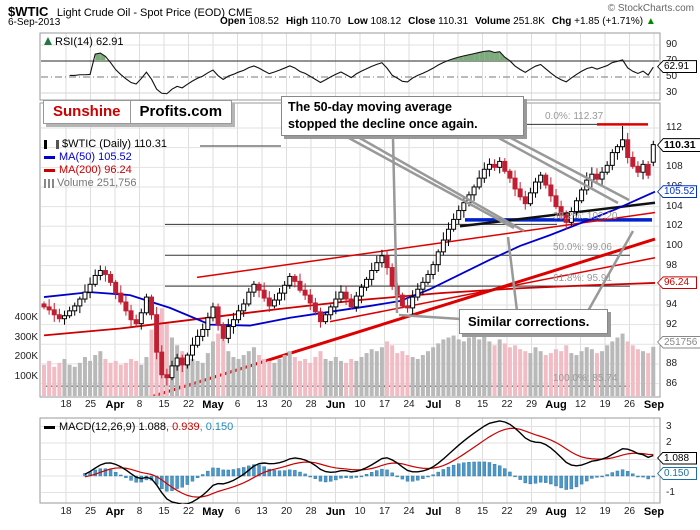 Image resolution: width=700 pixels, height=530 pixels. What do you see at coordinates (672, 76) in the screenshot?
I see `rsi-axis-label: 50` at bounding box center [672, 76].